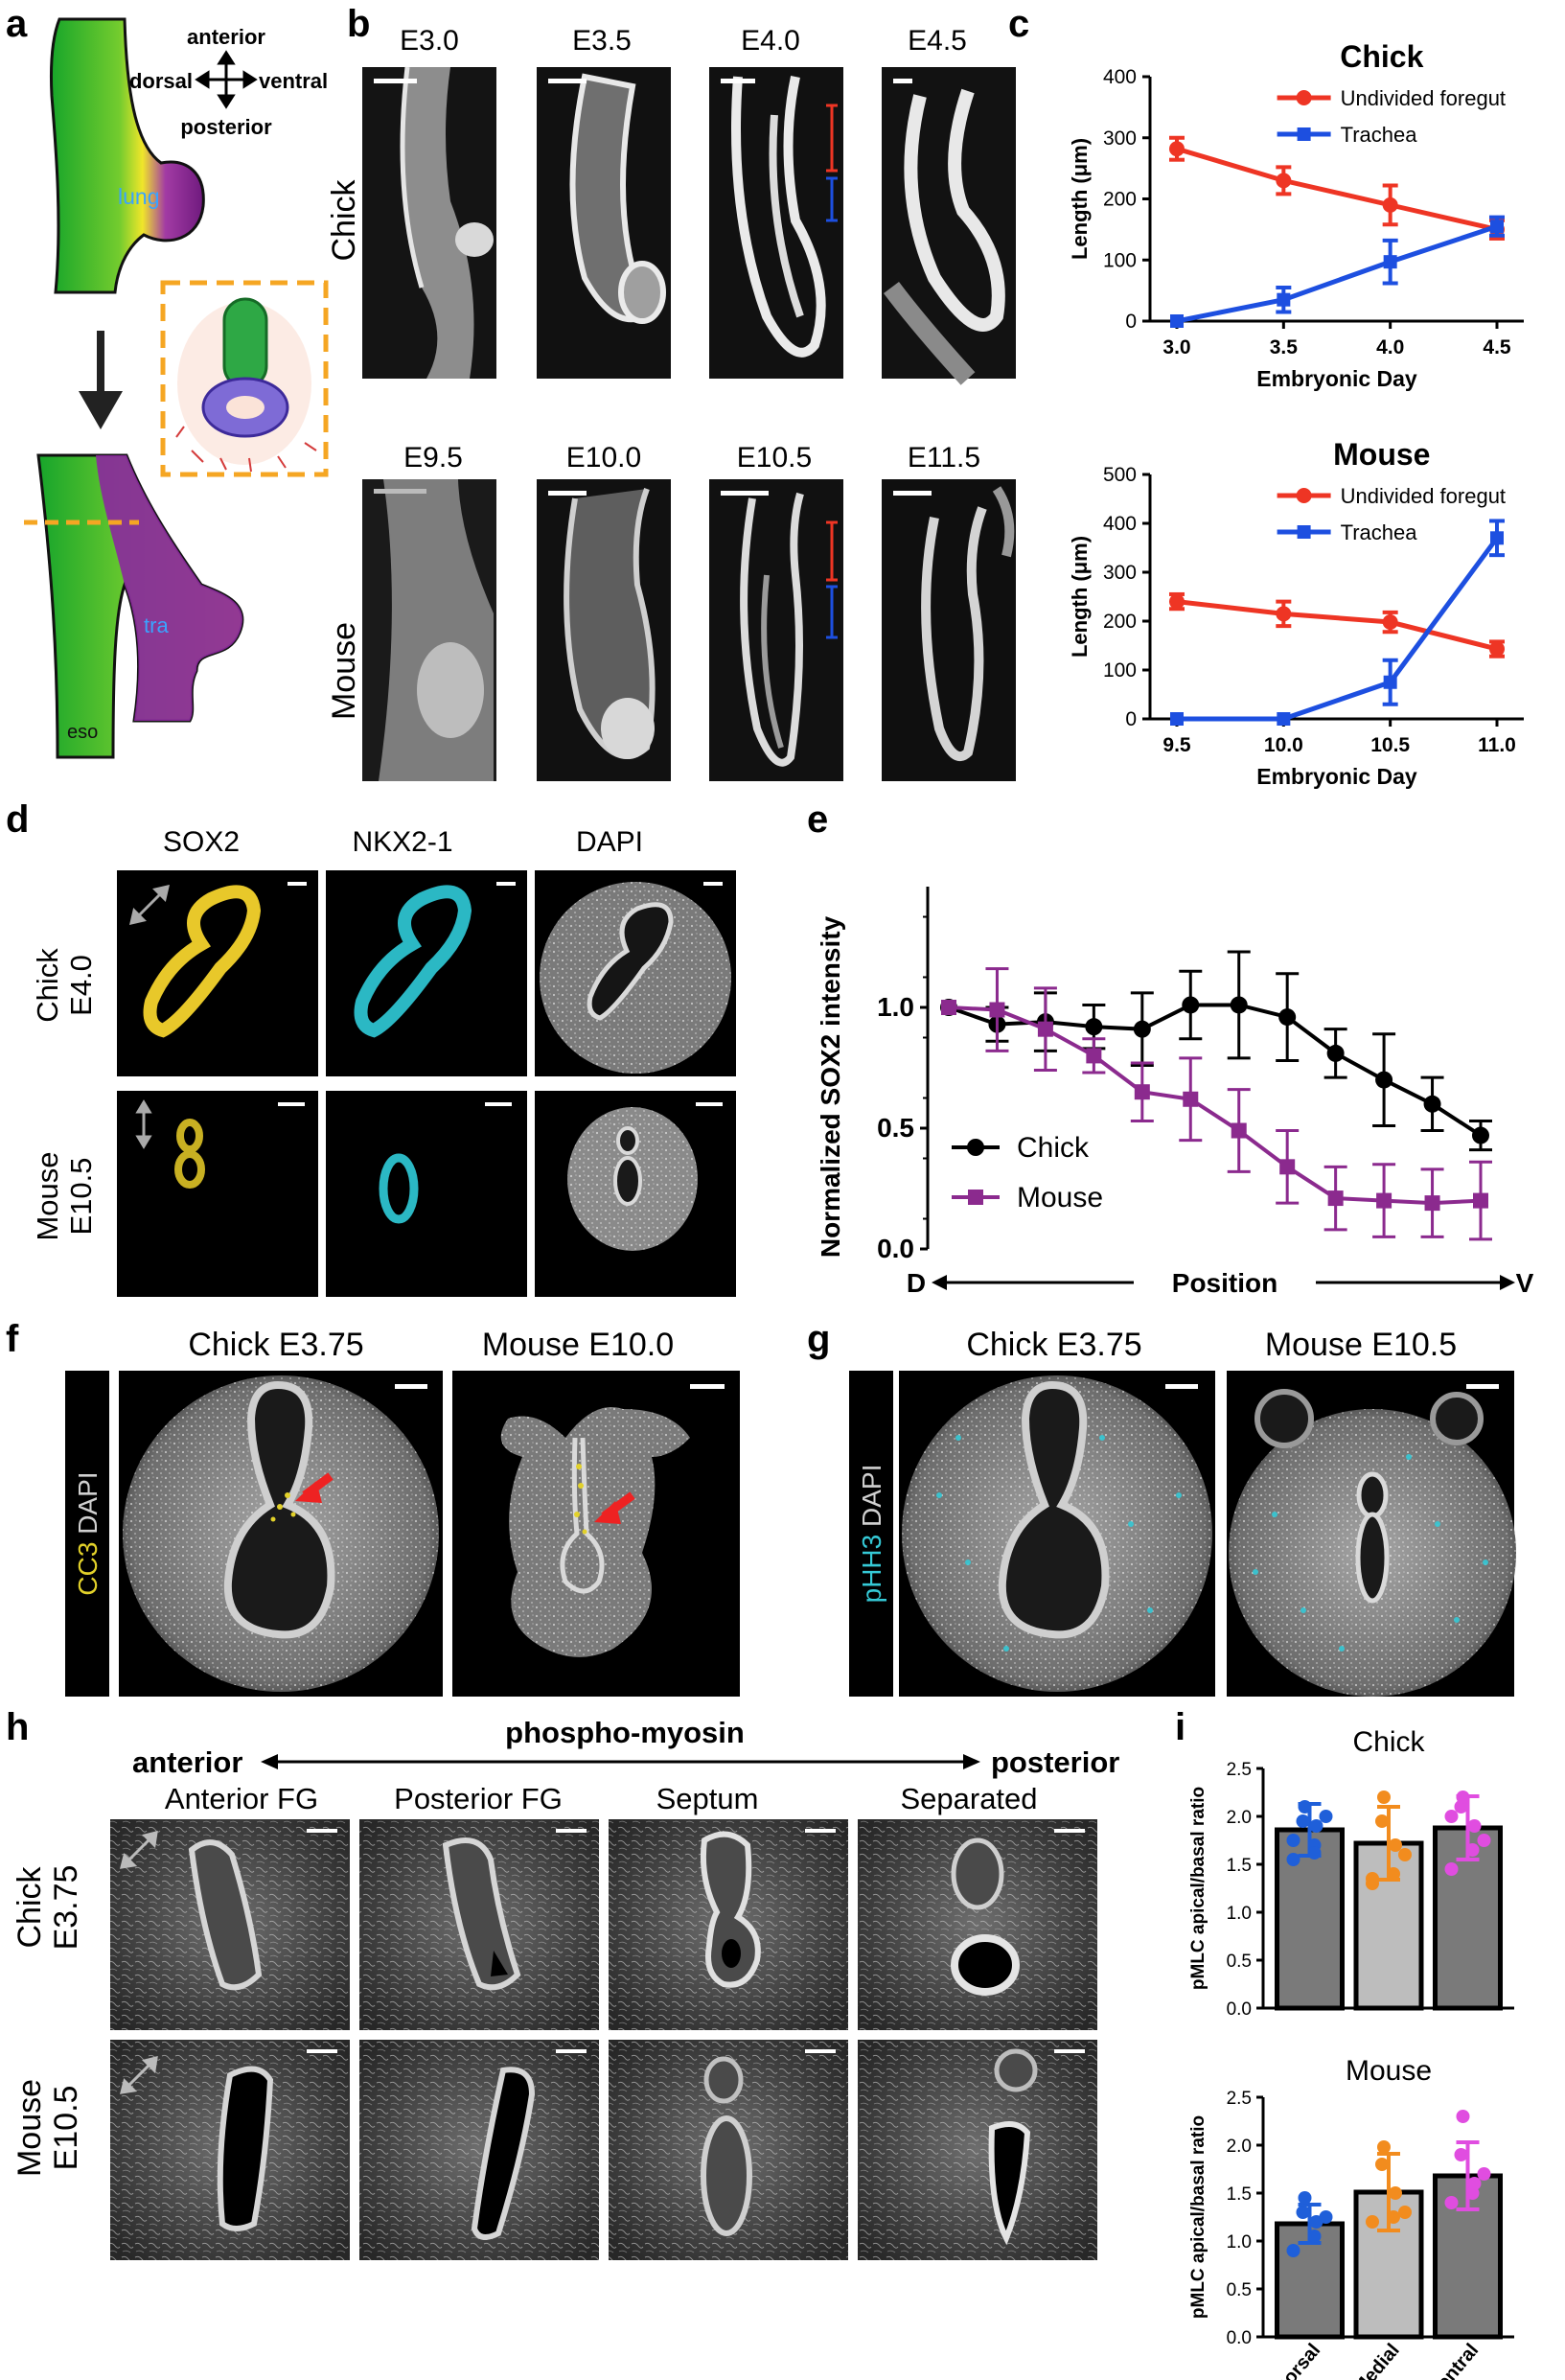 The height and width of the screenshot is (2380, 1565). Describe the element at coordinates (895, 1007) in the screenshot. I see `chart-e-ytick-label: 1.0` at that location.